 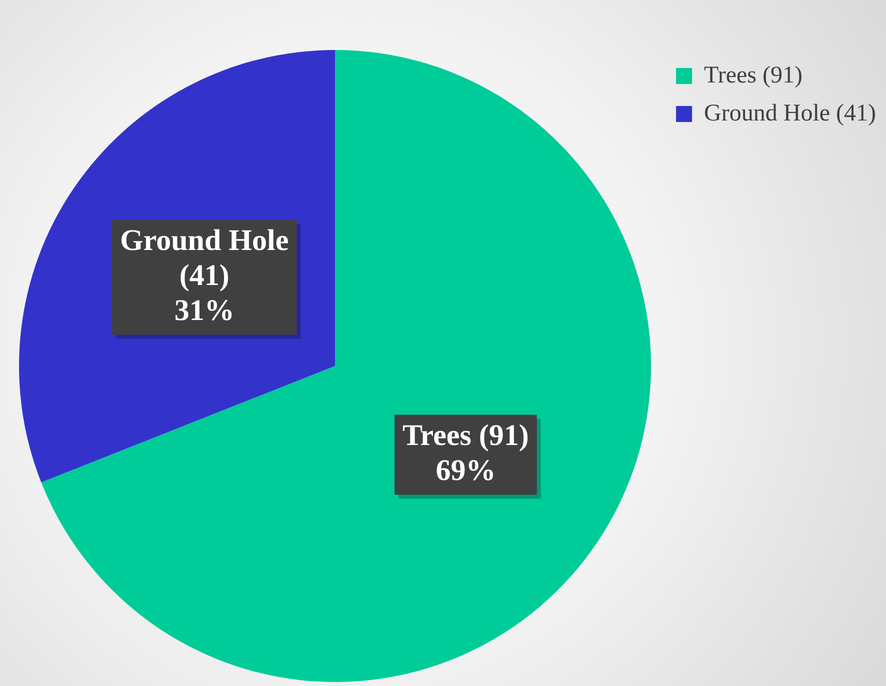 What do you see at coordinates (465, 435) in the screenshot?
I see `slice-label: Trees (91)` at bounding box center [465, 435].